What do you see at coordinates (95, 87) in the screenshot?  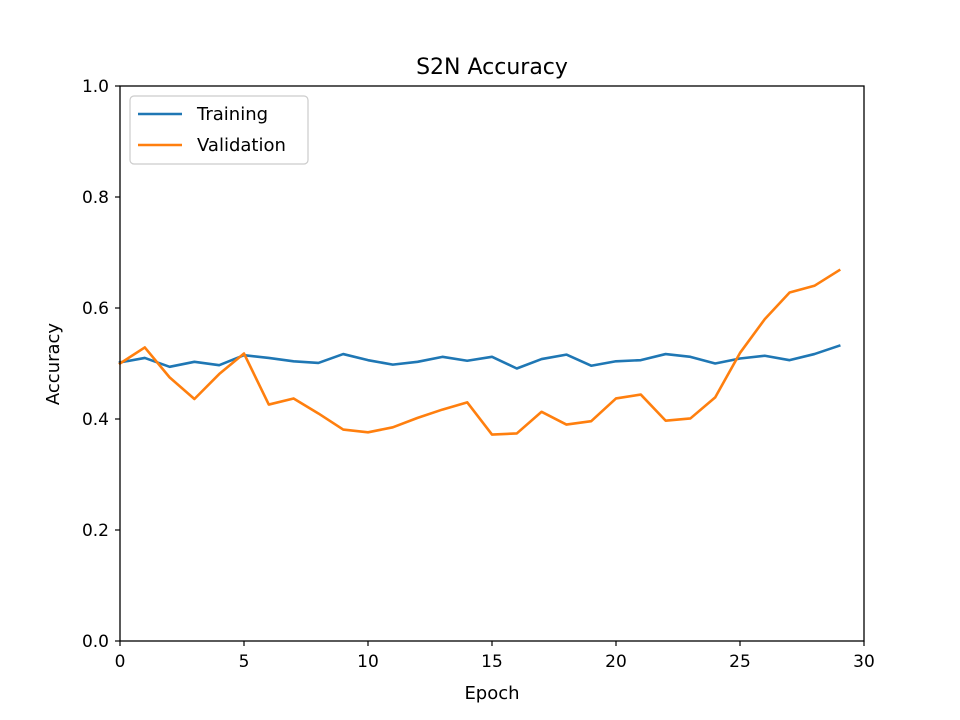 I see `y-tick-label: 1.0` at bounding box center [95, 87].